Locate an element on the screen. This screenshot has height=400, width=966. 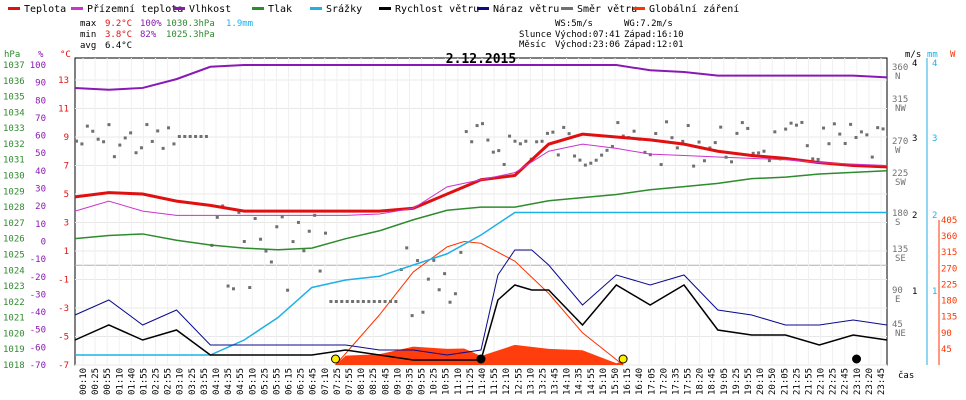
tick-label-pressure: 1034 is located at coordinates (14, 113).